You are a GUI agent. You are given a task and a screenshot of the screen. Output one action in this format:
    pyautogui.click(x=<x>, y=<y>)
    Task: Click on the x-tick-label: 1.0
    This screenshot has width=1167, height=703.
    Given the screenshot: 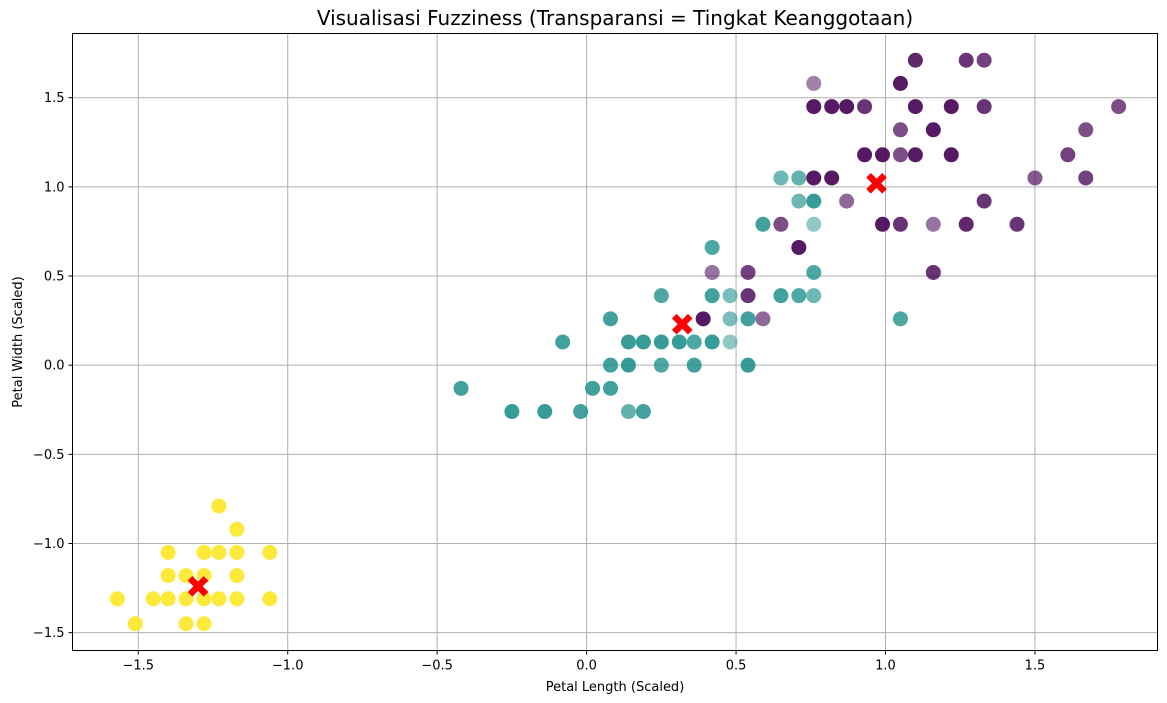 What is the action you would take?
    pyautogui.click(x=885, y=666)
    